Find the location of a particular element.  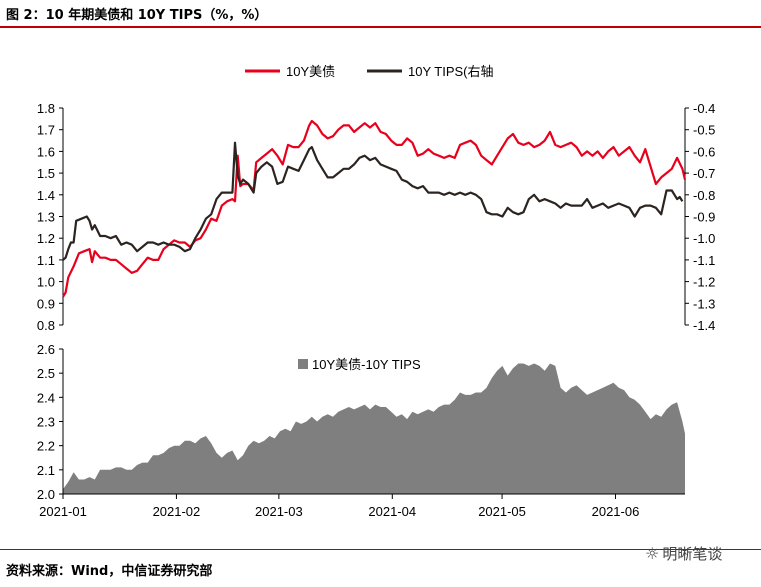

y2-tick-label: -0.7 is located at coordinates (704, 173).